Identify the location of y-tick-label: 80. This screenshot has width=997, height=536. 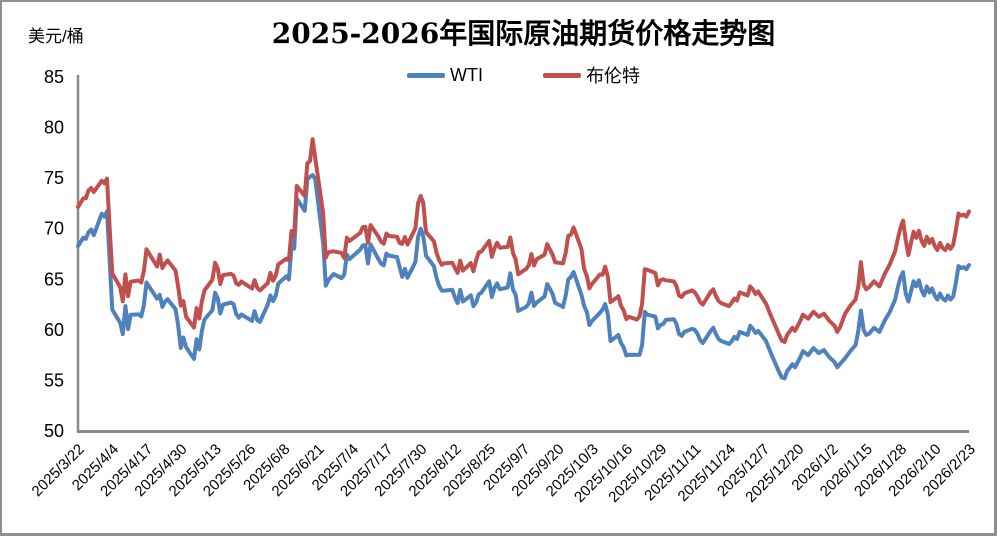
(54, 128).